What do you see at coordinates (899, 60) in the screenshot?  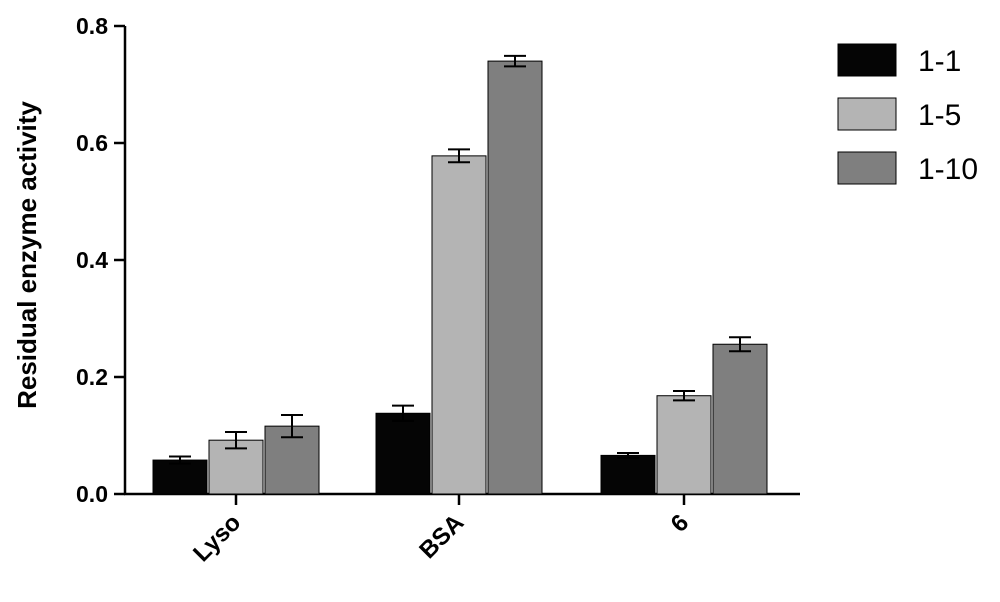 I see `legend-item-1-1: 1-1` at bounding box center [899, 60].